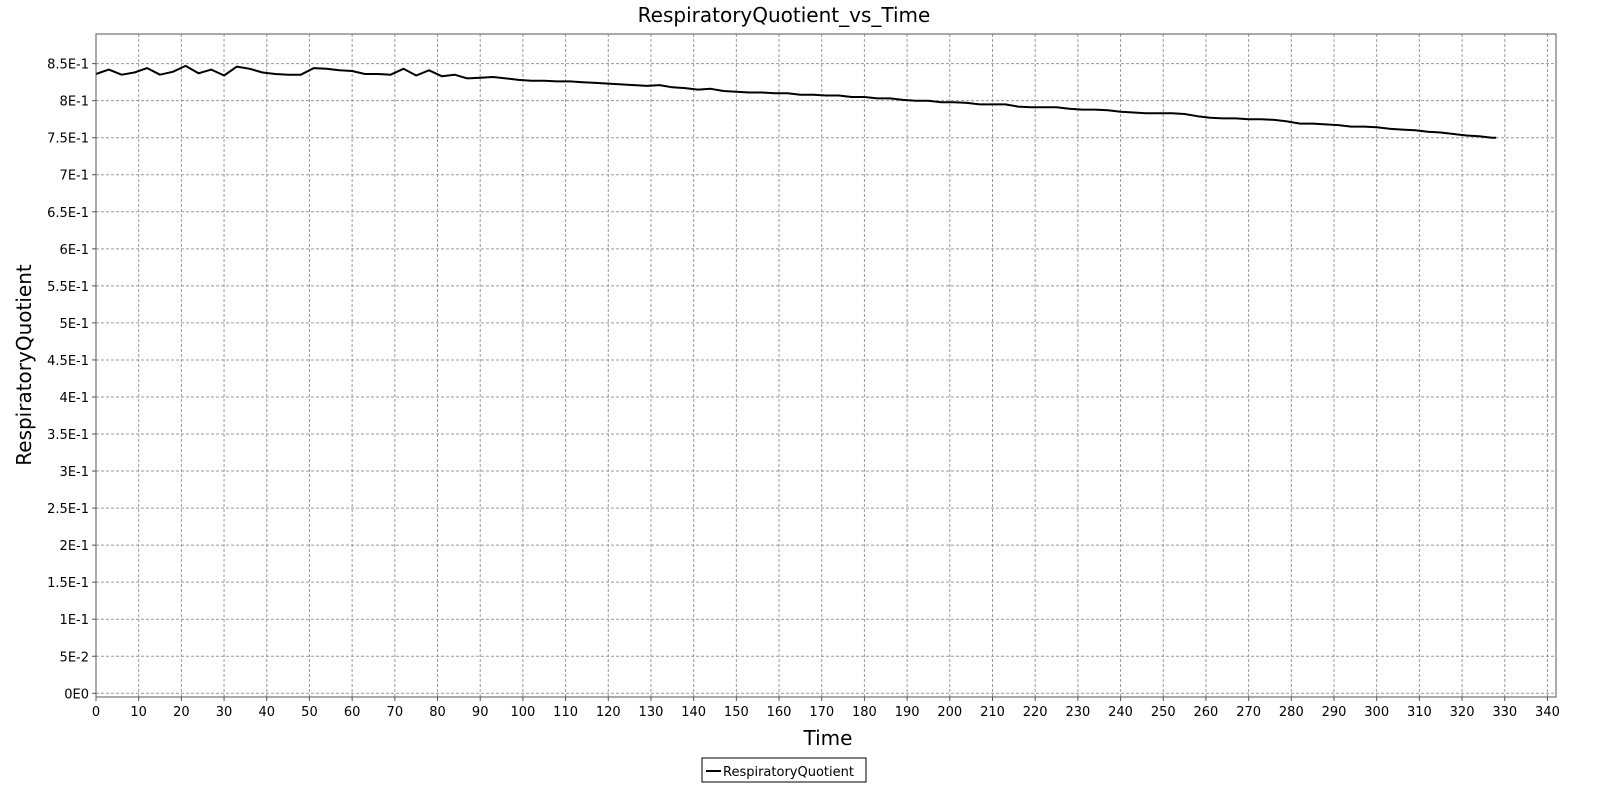  Describe the element at coordinates (68, 213) in the screenshot. I see `y-tick-label: 6.5E-1` at that location.